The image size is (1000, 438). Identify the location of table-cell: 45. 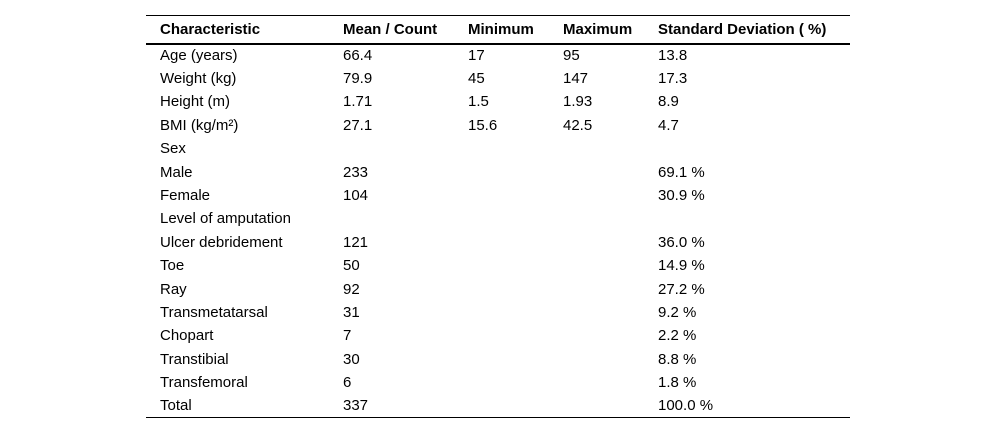
(476, 79).